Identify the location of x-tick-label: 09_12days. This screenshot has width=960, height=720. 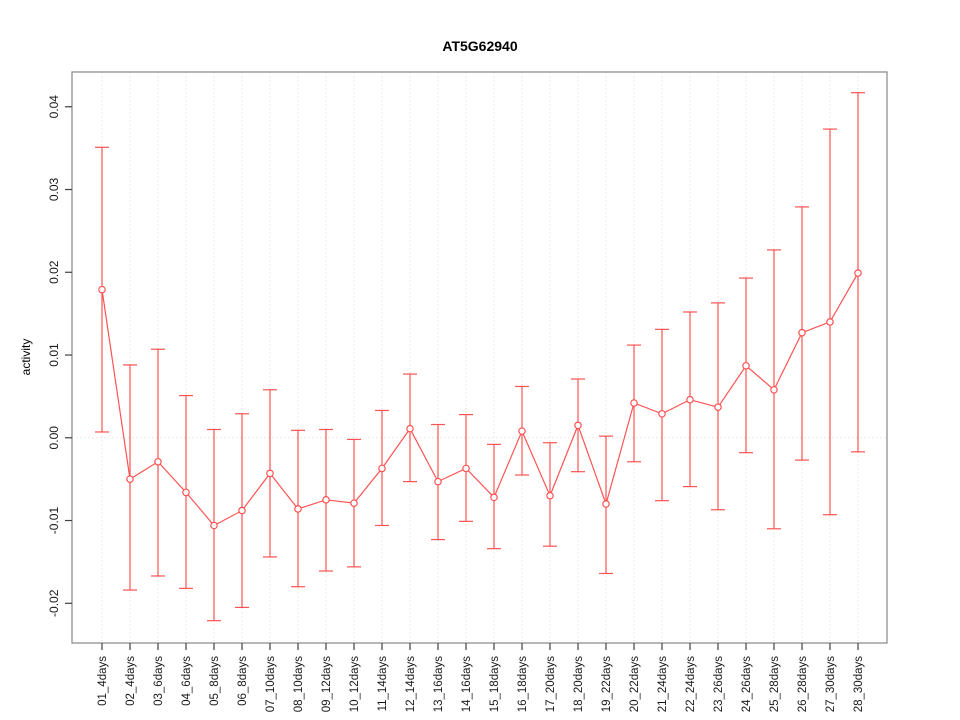
(327, 684).